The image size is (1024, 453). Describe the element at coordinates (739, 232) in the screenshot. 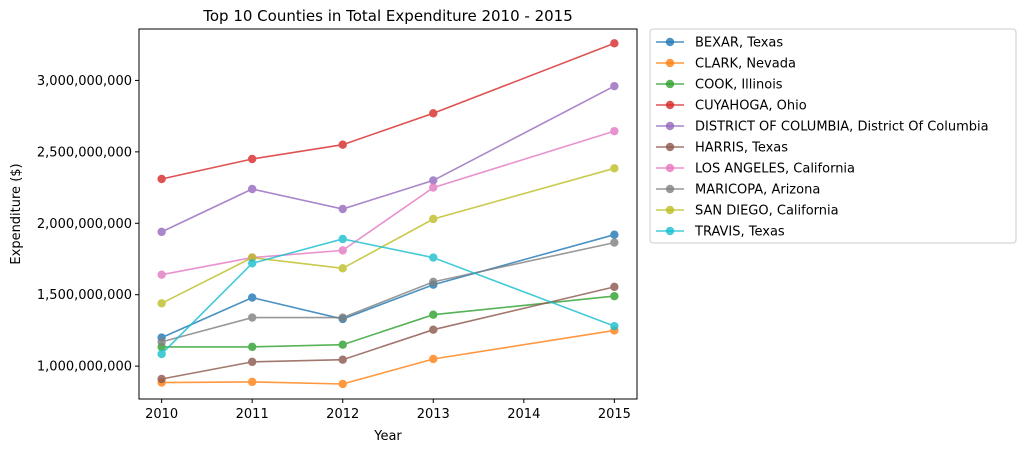

I see `legend-label: TRAVIS, Texas` at that location.